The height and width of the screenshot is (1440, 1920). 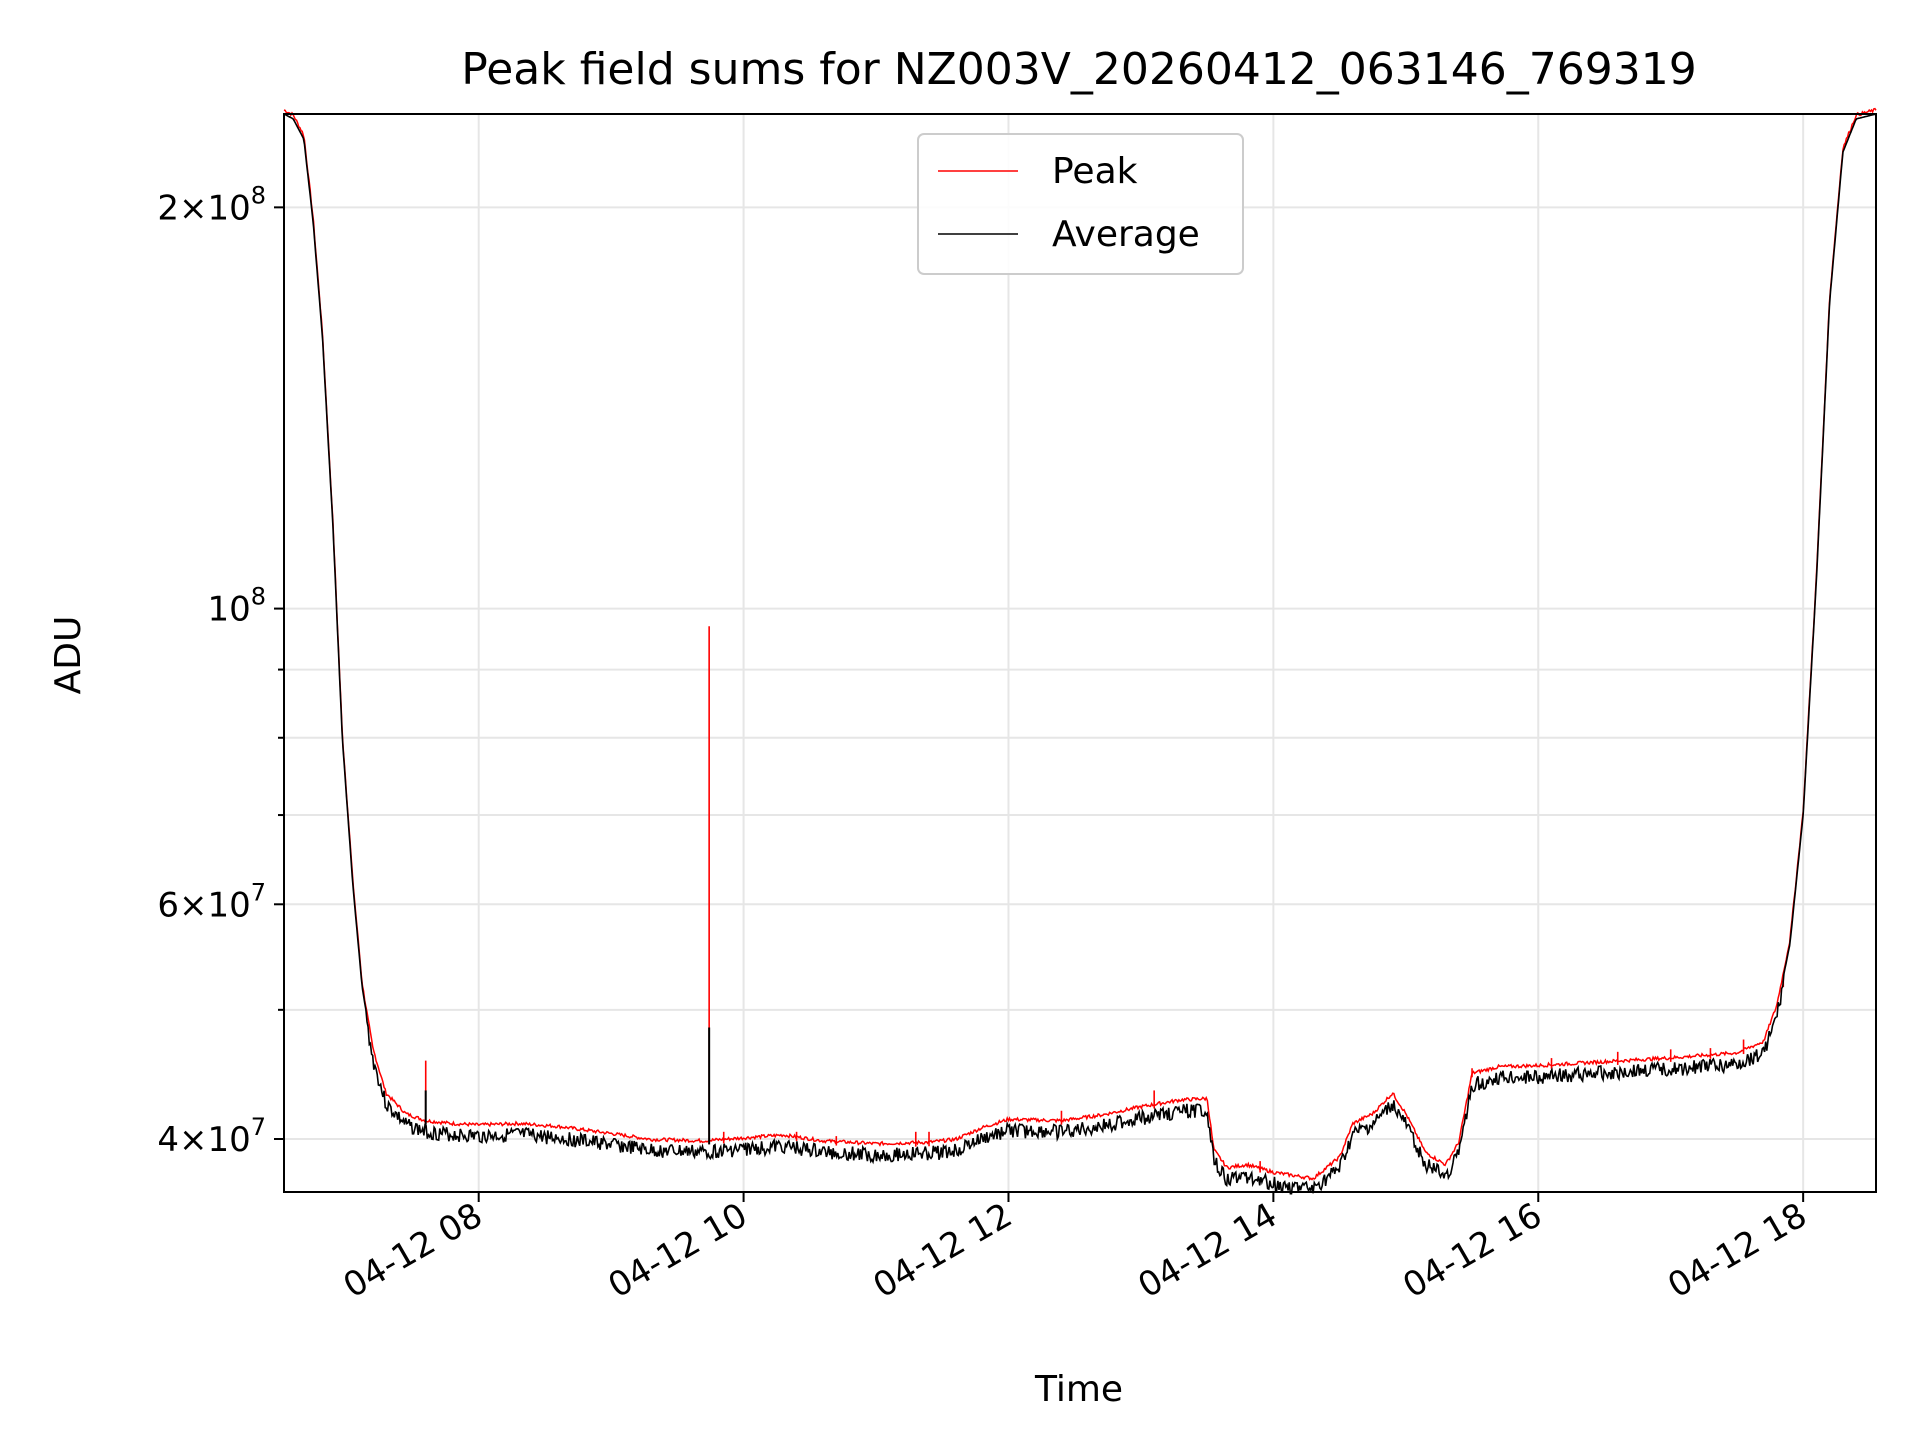 I want to click on x-axis-label: Time, so click(x=1078, y=1389).